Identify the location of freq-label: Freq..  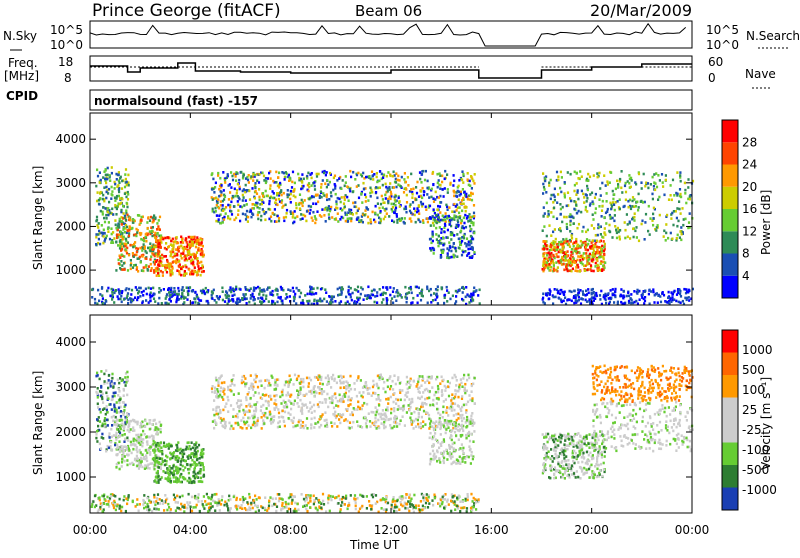
(23, 63).